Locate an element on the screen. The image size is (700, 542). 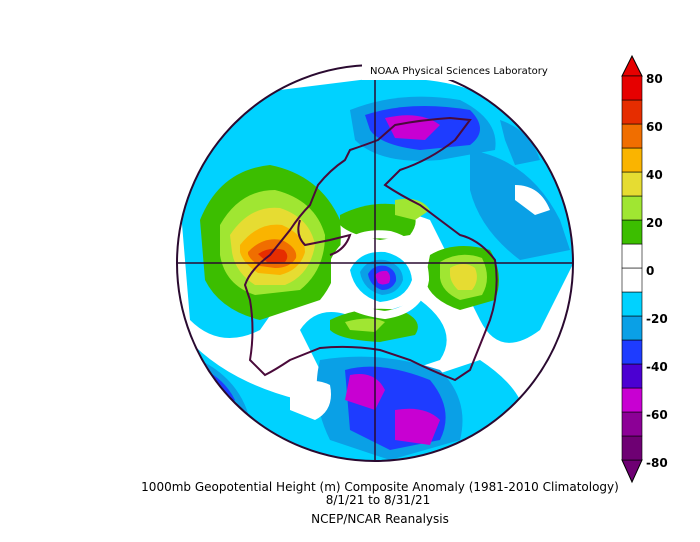
colorbar-tick-label: 80 is located at coordinates (654, 79).